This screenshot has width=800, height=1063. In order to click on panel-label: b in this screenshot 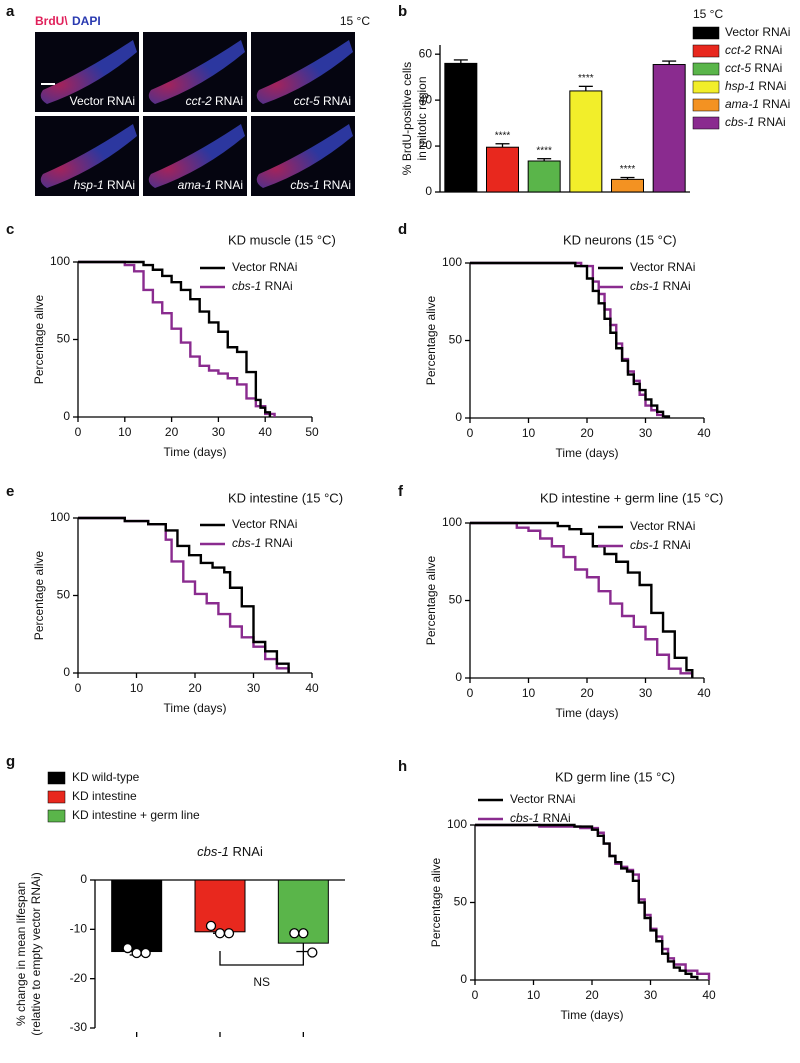, I will do `click(402, 11)`.